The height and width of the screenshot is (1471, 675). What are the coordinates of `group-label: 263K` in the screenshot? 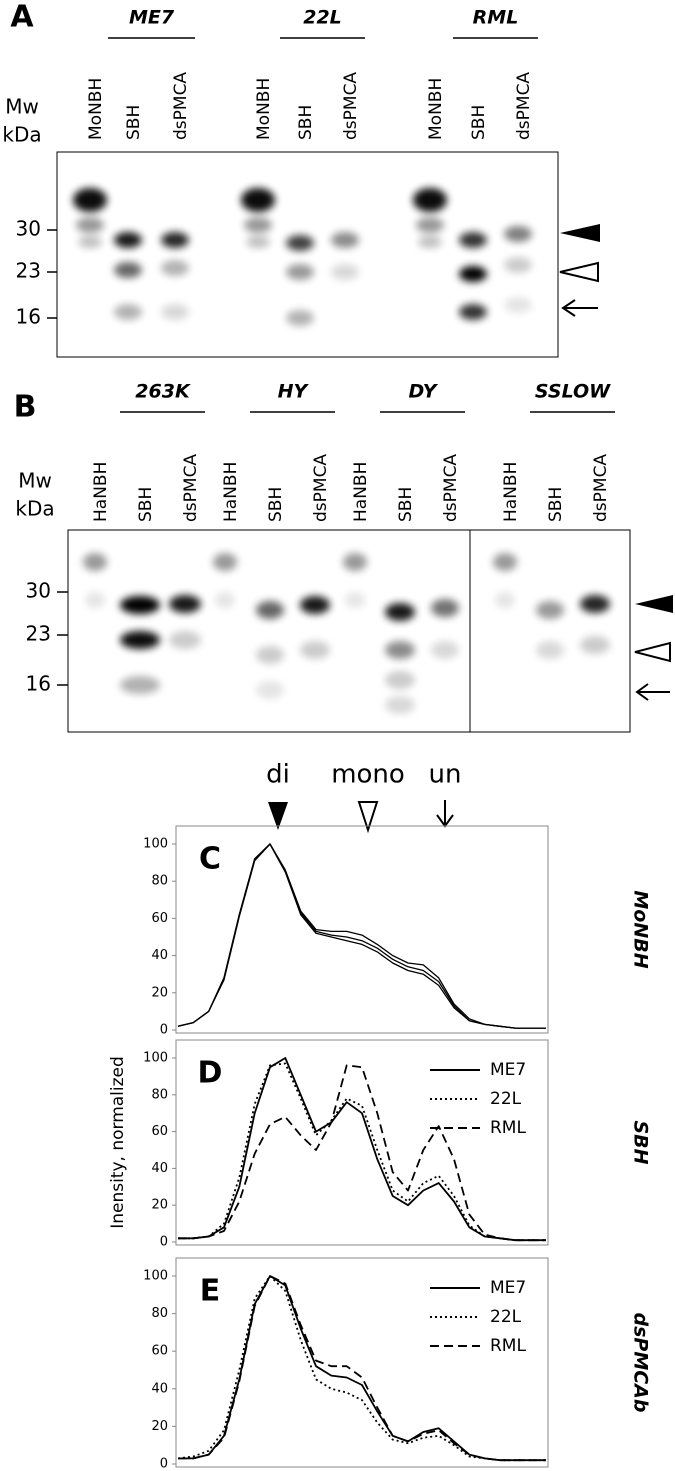 It's located at (163, 392).